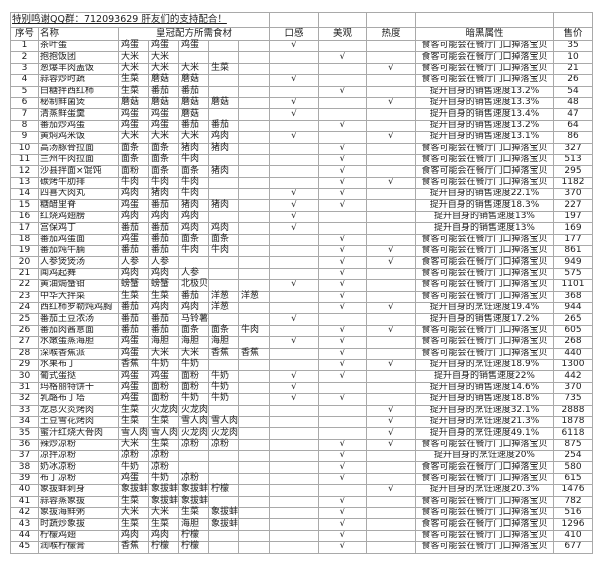  Describe the element at coordinates (24, 376) in the screenshot. I see `row-number: 30` at that location.